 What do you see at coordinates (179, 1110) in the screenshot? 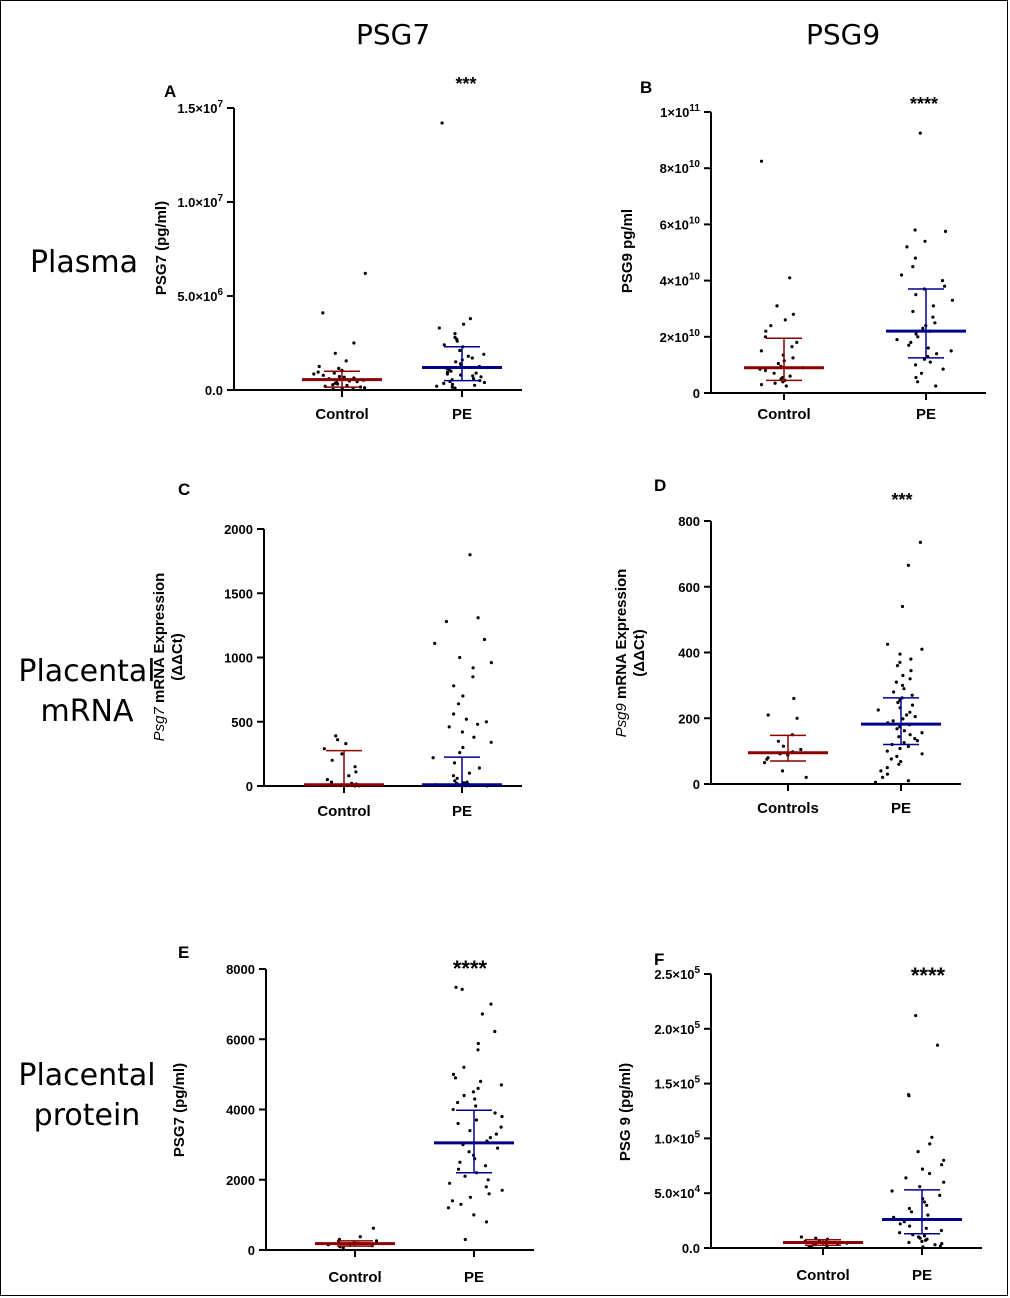
I see `y-axis-label: PSG7 (pg/ml)` at bounding box center [179, 1110].